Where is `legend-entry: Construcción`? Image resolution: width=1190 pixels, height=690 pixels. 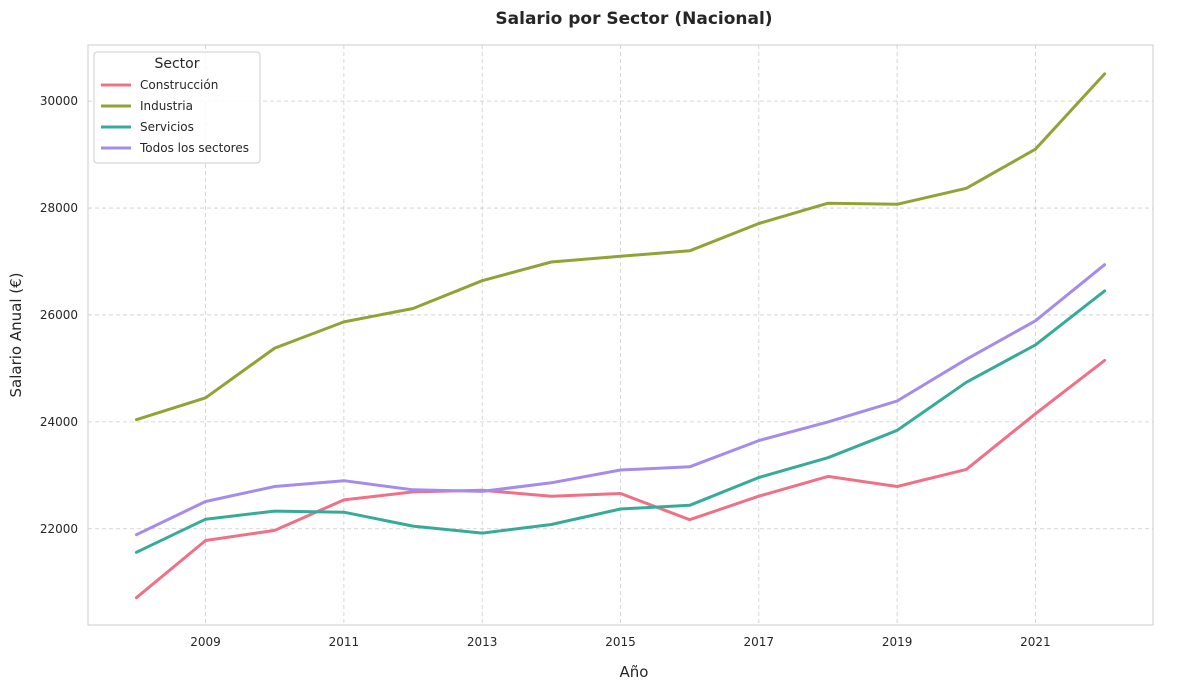
legend-entry: Construcción is located at coordinates (179, 85).